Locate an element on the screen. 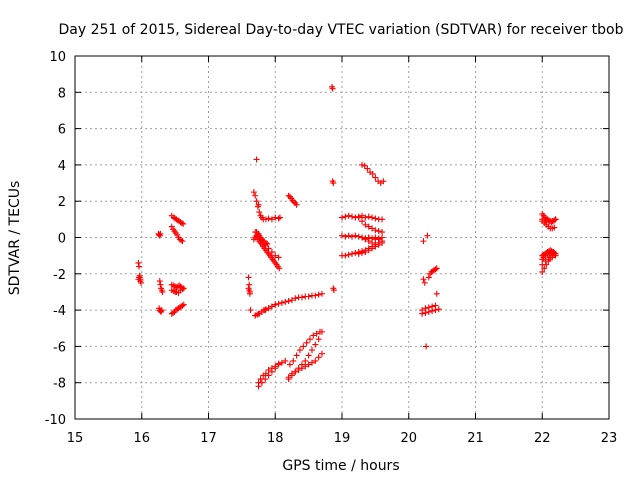  y-tick-label: -8 is located at coordinates (59, 384).